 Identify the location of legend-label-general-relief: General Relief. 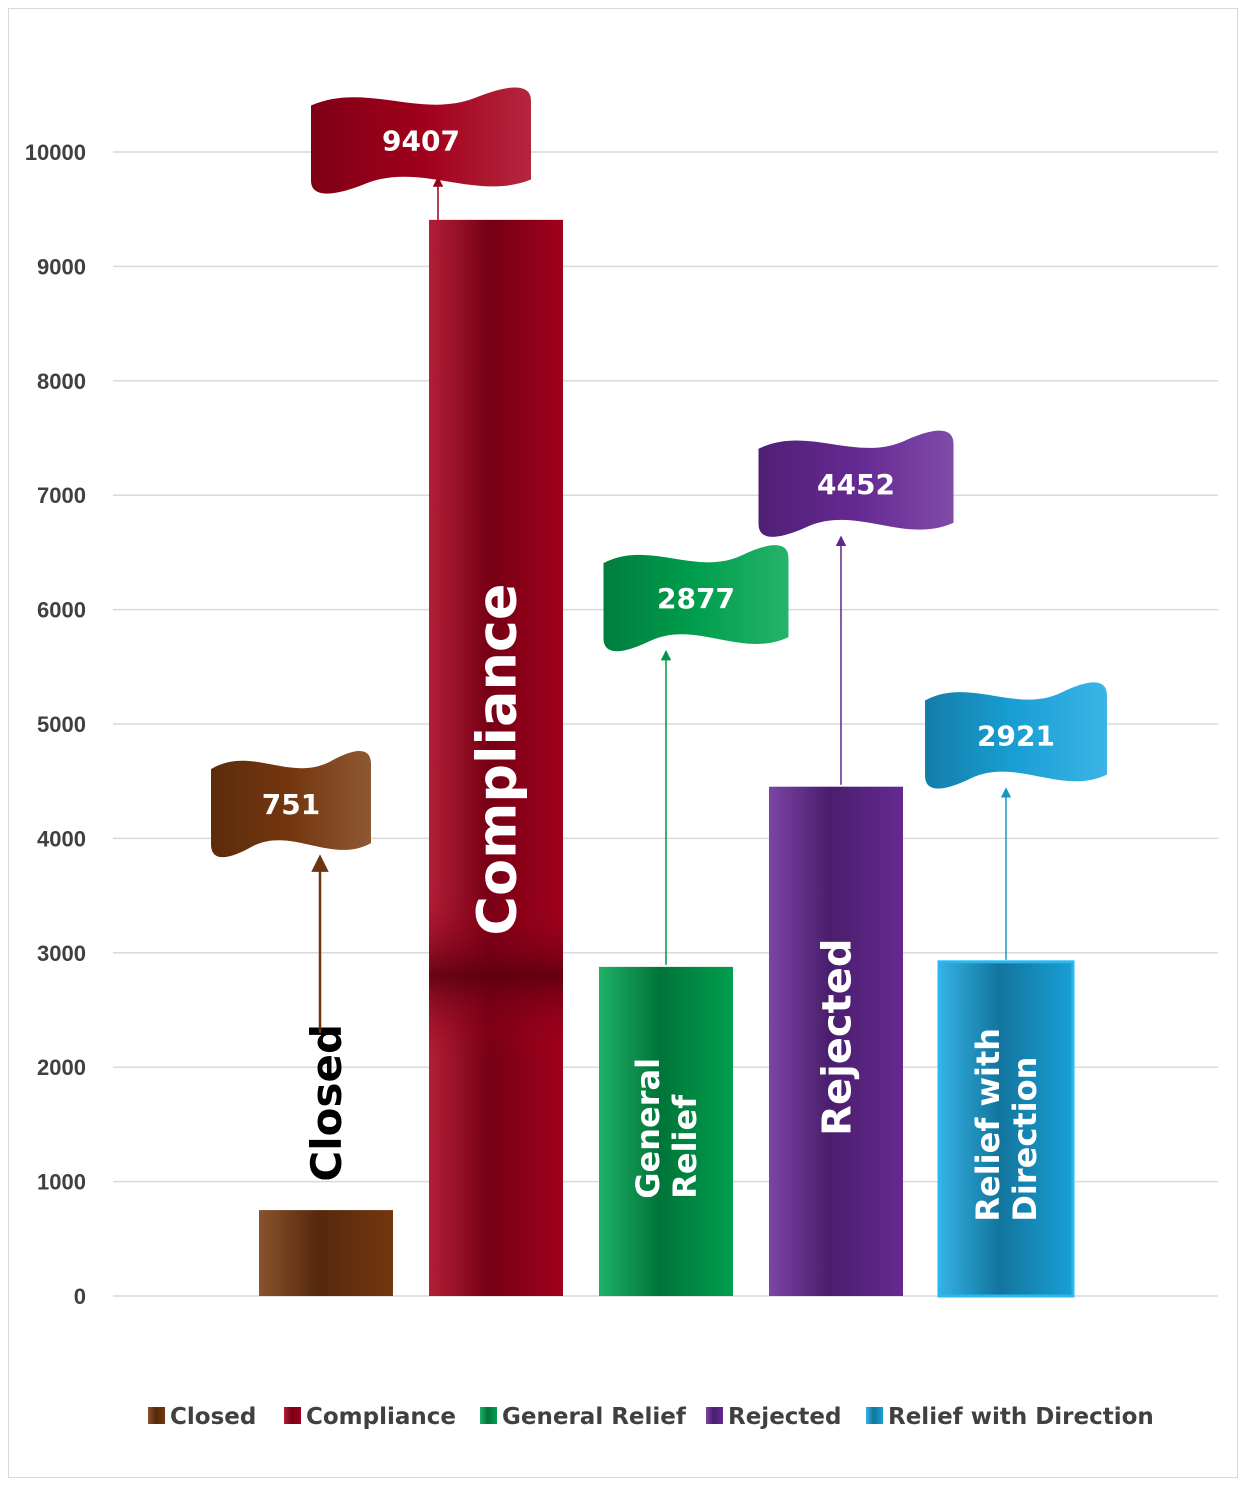
(594, 1417).